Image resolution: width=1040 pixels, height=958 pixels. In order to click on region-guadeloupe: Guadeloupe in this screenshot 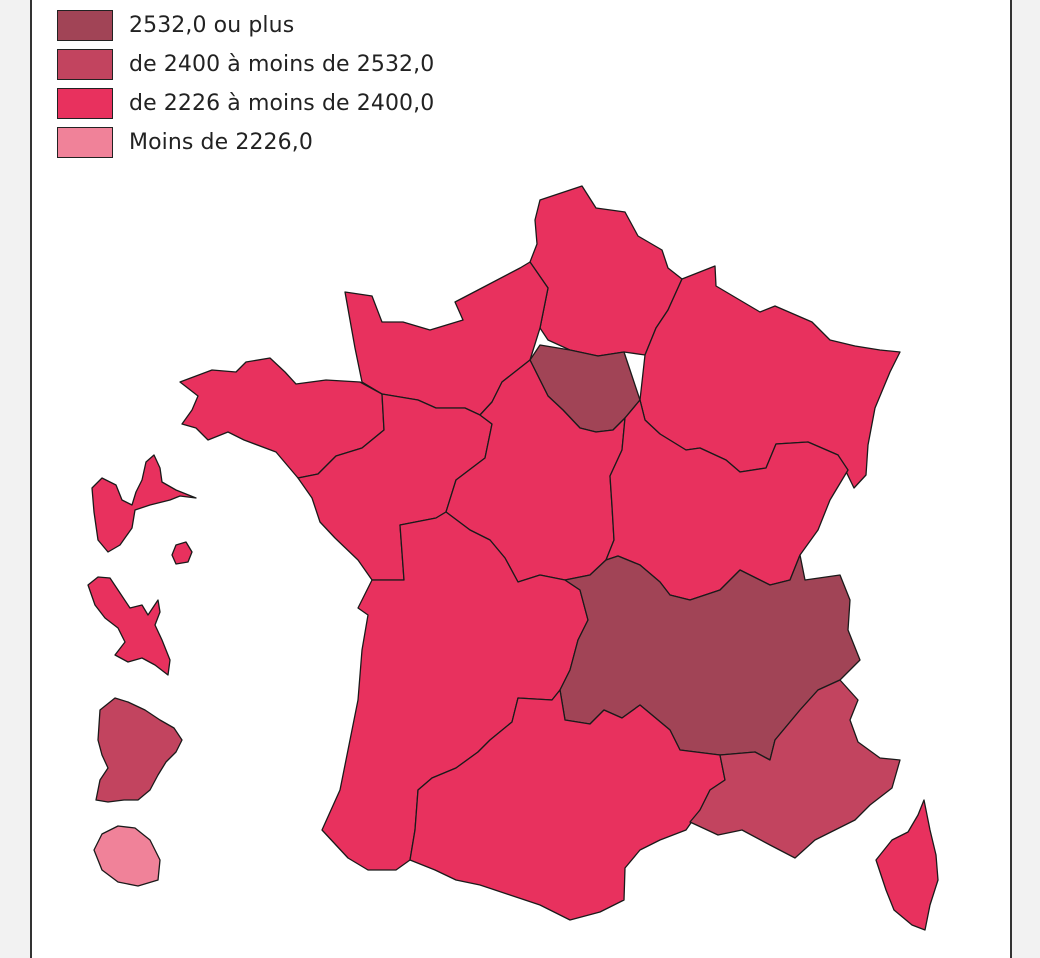, I will do `click(144, 503)`.